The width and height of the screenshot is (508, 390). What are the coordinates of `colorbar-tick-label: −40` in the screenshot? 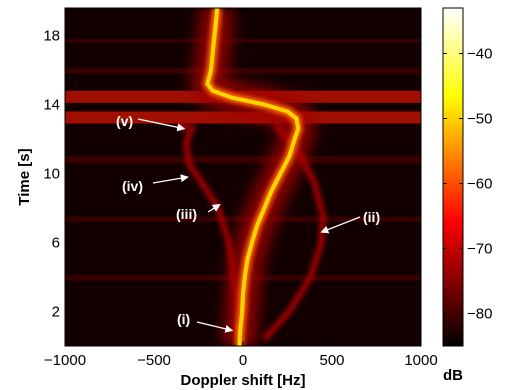 It's located at (479, 54).